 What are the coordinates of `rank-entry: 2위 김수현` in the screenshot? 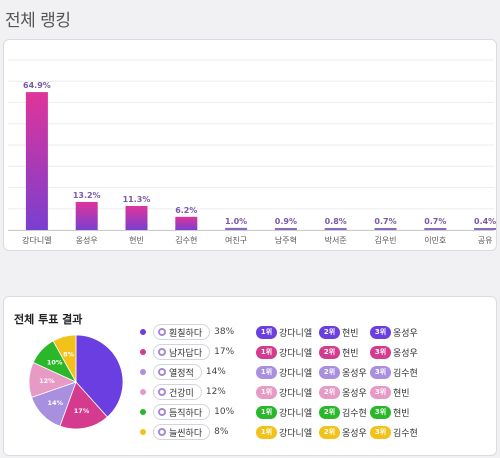 It's located at (343, 412).